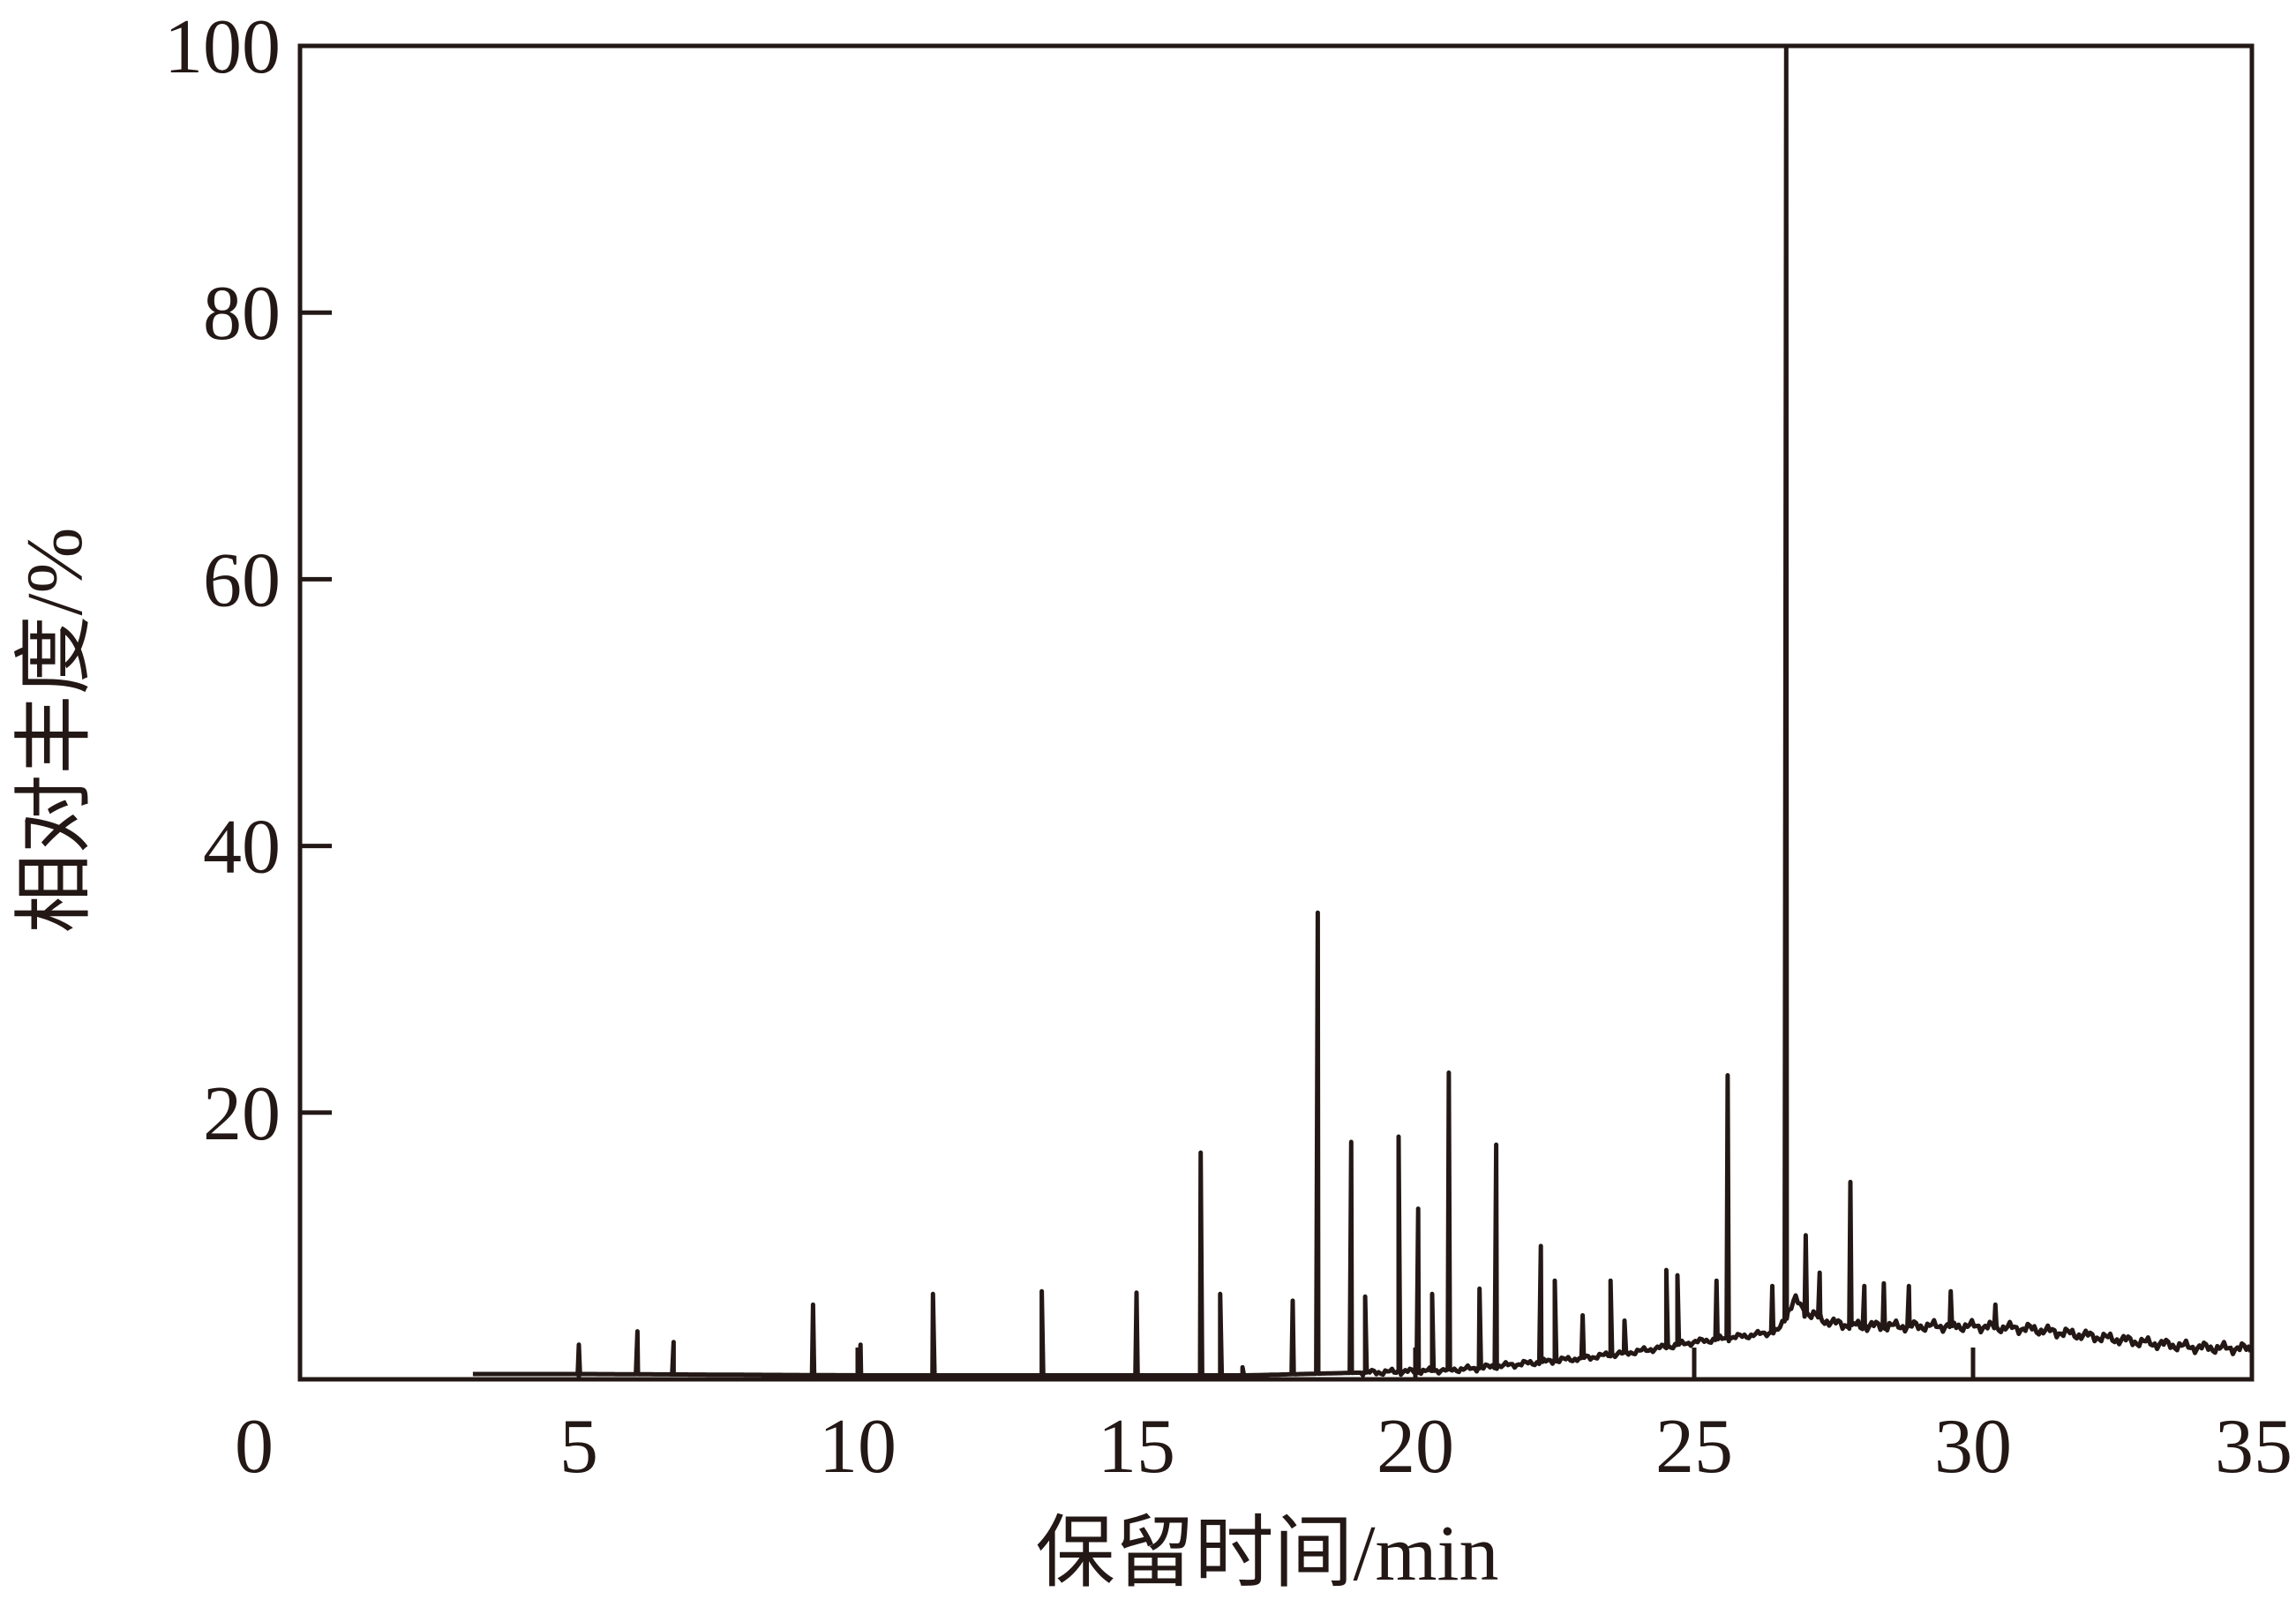 This screenshot has height=1622, width=2296. What do you see at coordinates (858, 1447) in the screenshot?
I see `x-tick-label-10: 10` at bounding box center [858, 1447].